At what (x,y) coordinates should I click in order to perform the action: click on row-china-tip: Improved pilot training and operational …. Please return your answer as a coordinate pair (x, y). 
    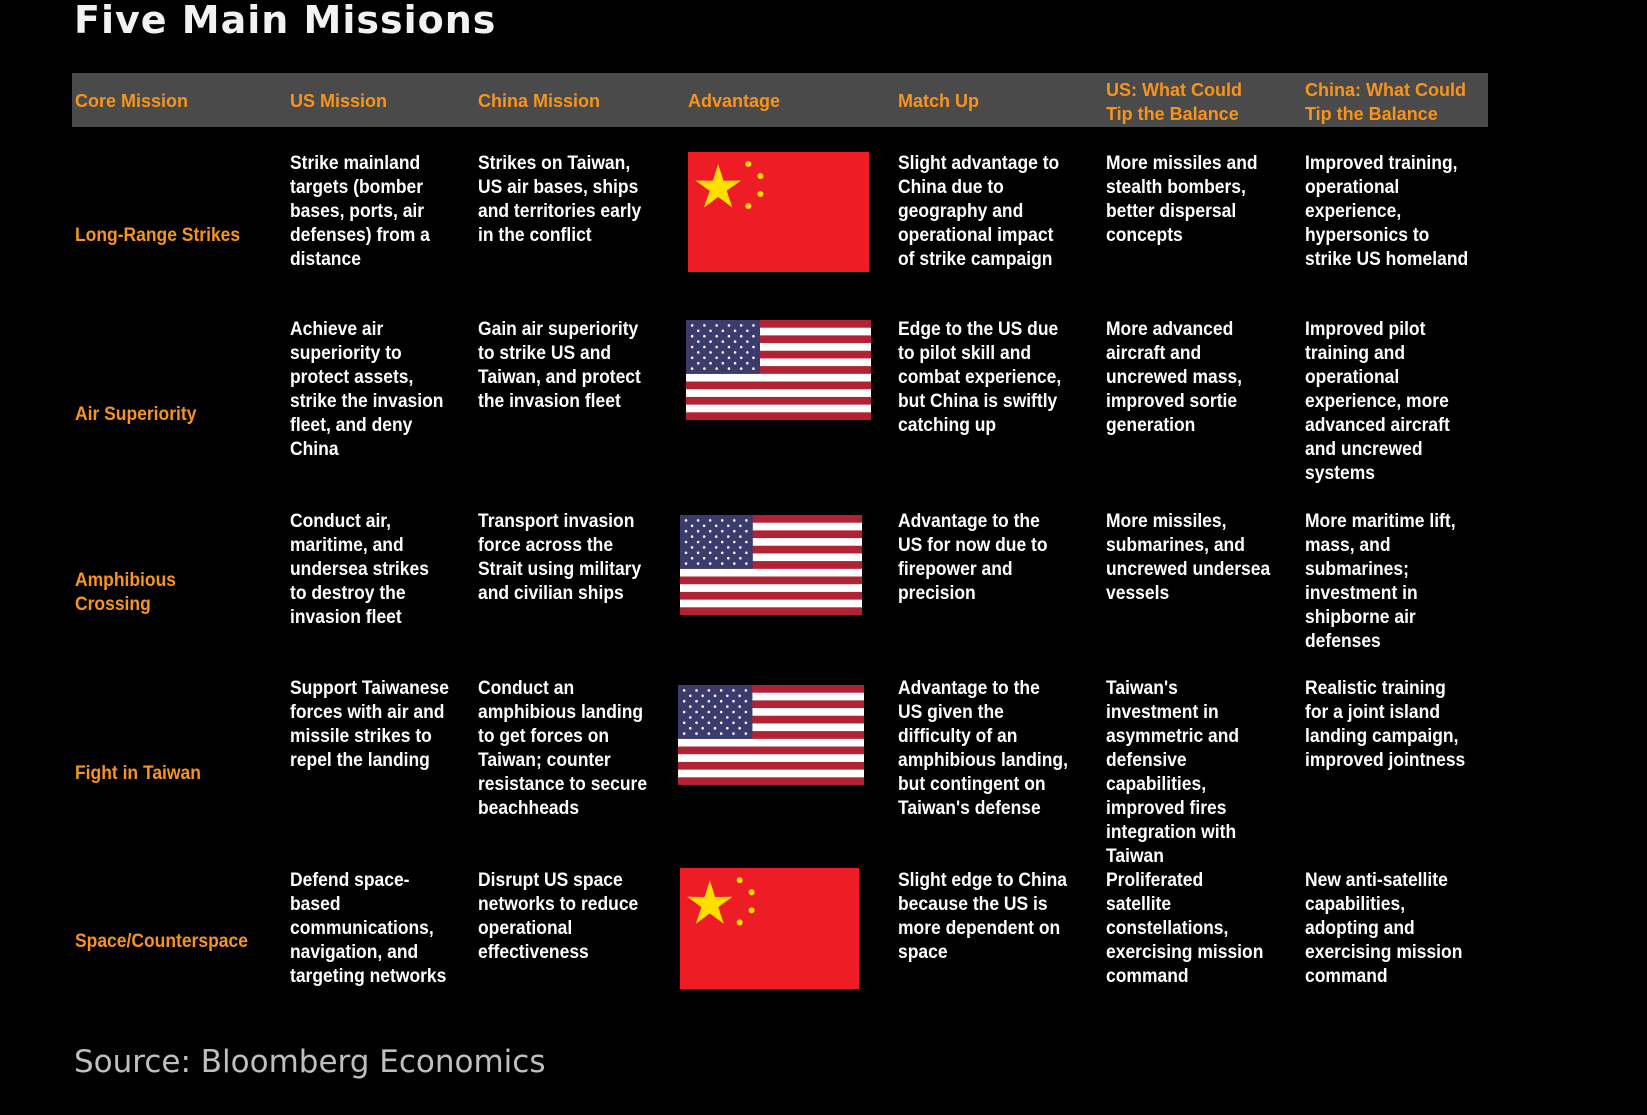
    Looking at the image, I should click on (1377, 401).